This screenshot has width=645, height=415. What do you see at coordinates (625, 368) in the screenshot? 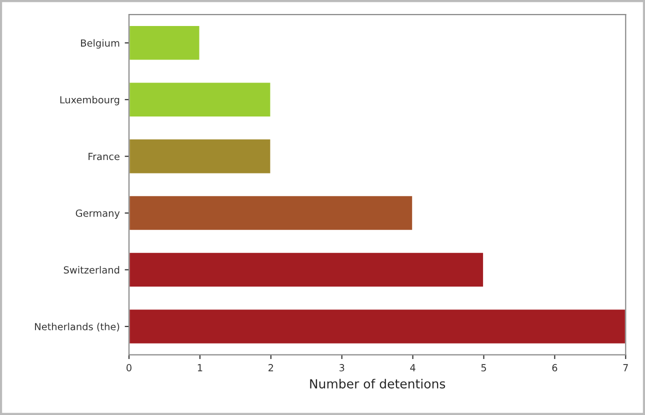
I see `x-tick-label: 7` at bounding box center [625, 368].